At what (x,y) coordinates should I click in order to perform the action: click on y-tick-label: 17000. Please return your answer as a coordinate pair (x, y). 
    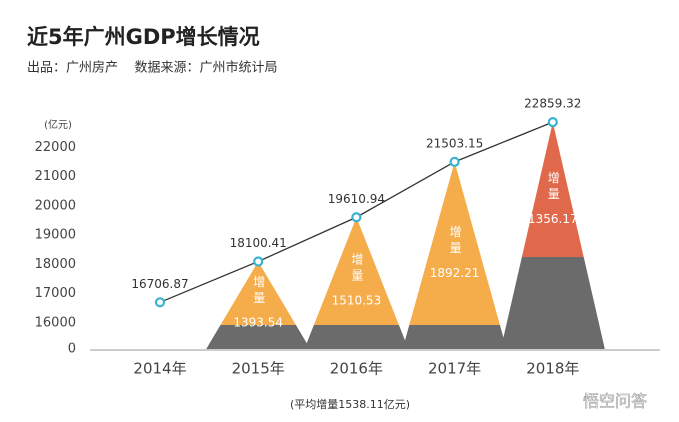
    Looking at the image, I should click on (55, 293).